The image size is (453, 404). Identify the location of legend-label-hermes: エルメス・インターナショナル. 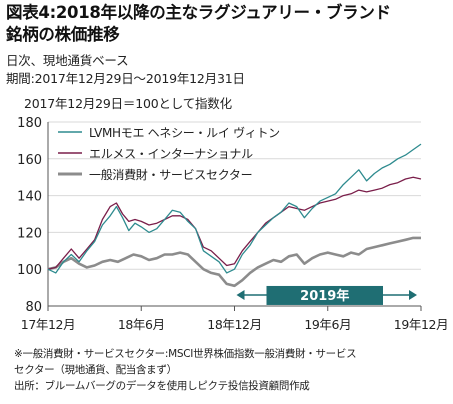
(171, 154).